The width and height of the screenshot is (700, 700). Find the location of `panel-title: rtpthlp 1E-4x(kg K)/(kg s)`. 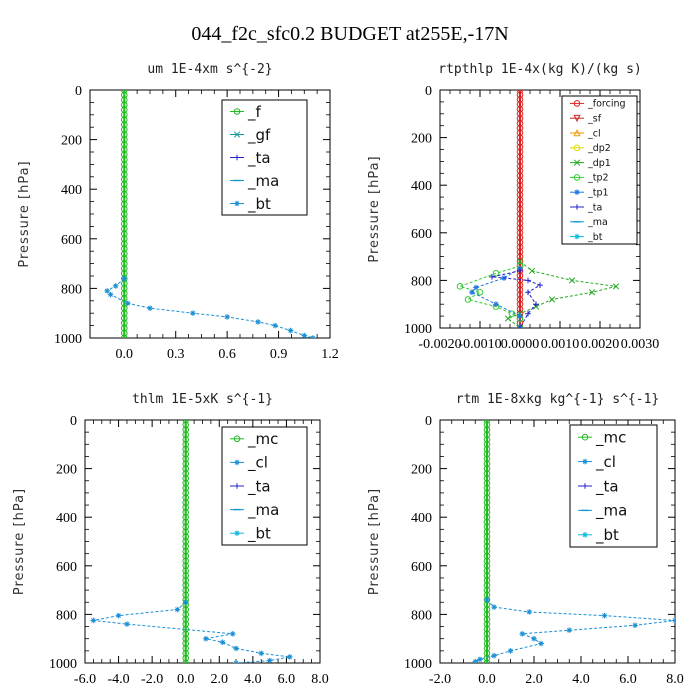

panel-title: rtpthlp 1E-4x(kg K)/(kg s) is located at coordinates (540, 69).